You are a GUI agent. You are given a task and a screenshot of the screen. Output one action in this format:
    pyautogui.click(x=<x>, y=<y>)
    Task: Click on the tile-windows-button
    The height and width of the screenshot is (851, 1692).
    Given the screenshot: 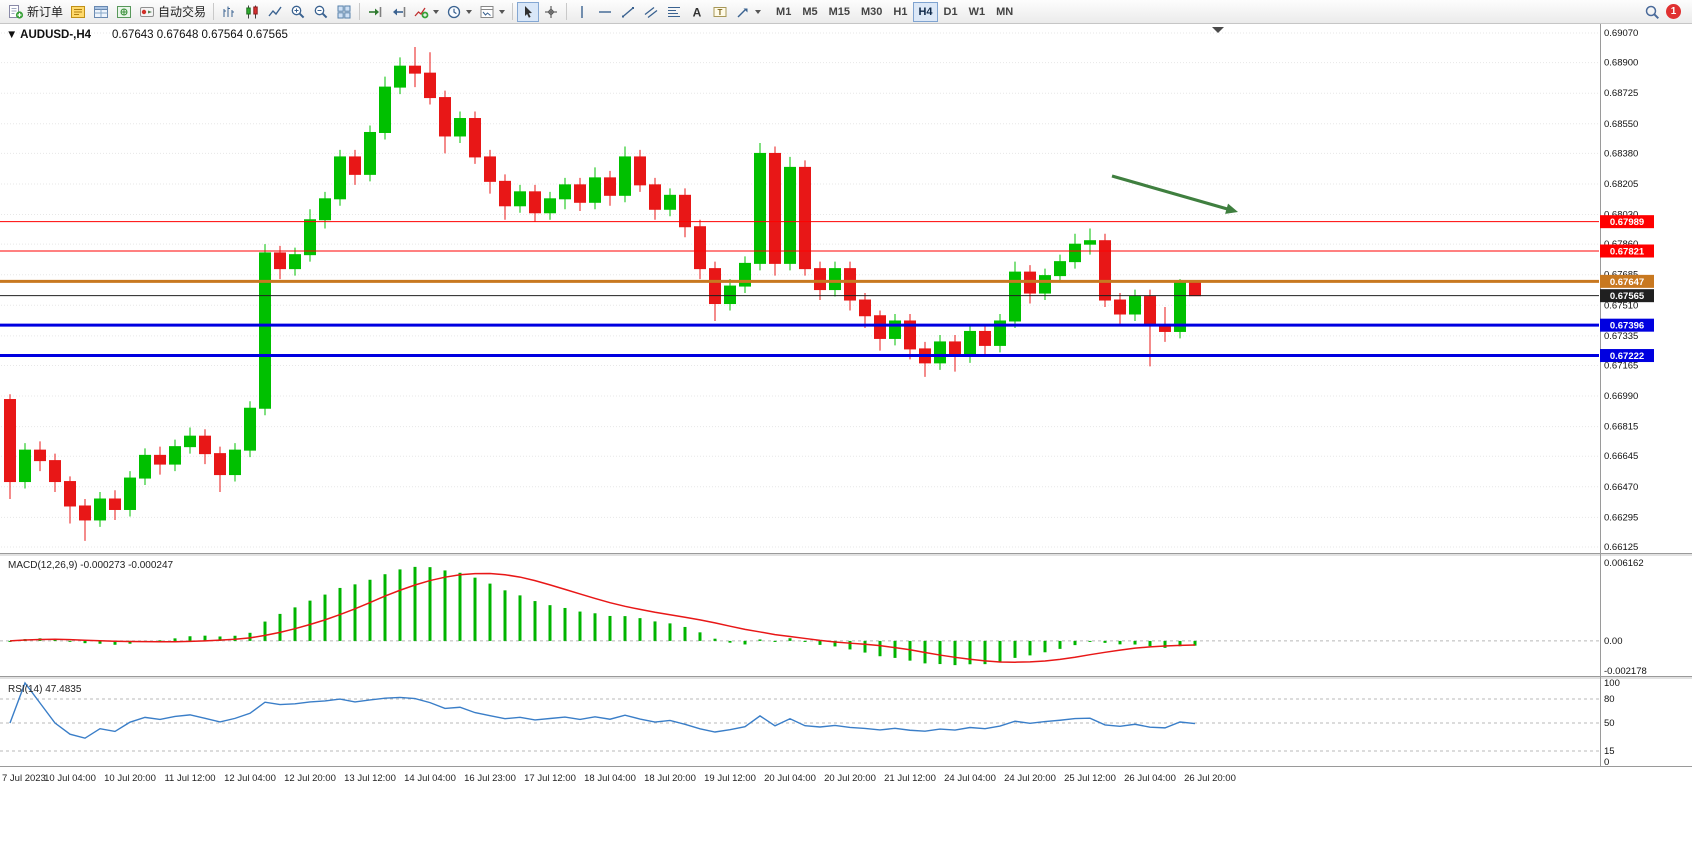 What is the action you would take?
    pyautogui.click(x=344, y=12)
    